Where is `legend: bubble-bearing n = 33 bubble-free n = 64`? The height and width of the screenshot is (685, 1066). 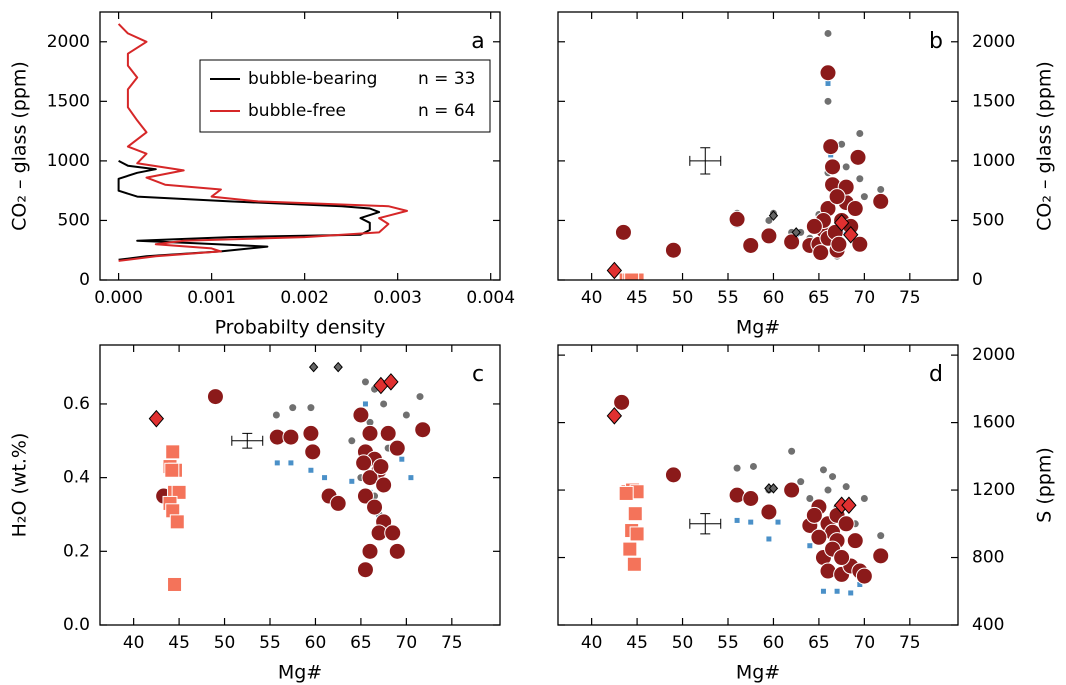 legend: bubble-bearing n = 33 bubble-free n = 64 is located at coordinates (345, 96).